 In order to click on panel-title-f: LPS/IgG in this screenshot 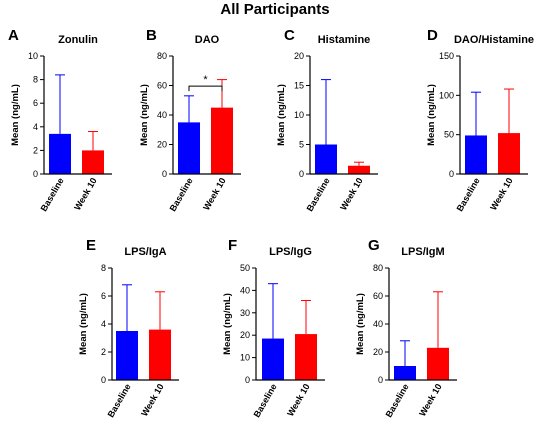, I will do `click(290, 252)`.